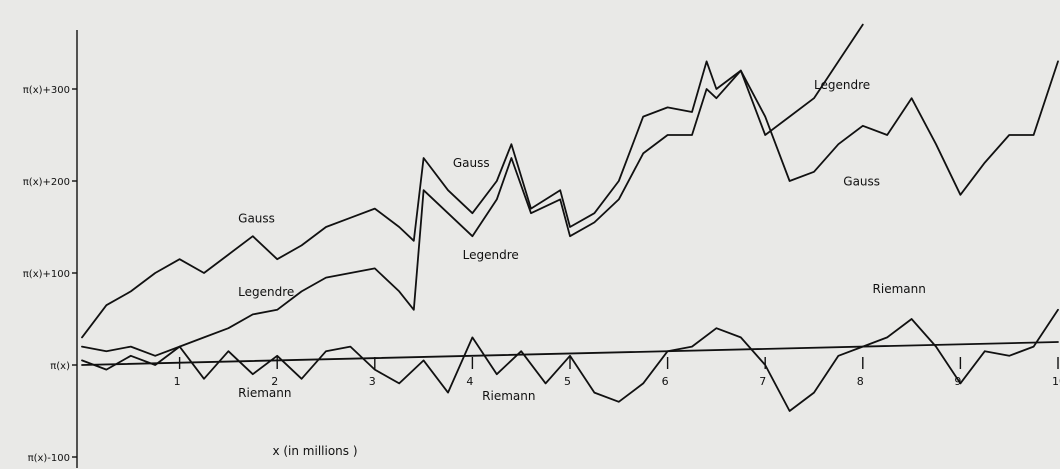  I want to click on y-tick-label-2: π(x)+100, so click(46, 274).